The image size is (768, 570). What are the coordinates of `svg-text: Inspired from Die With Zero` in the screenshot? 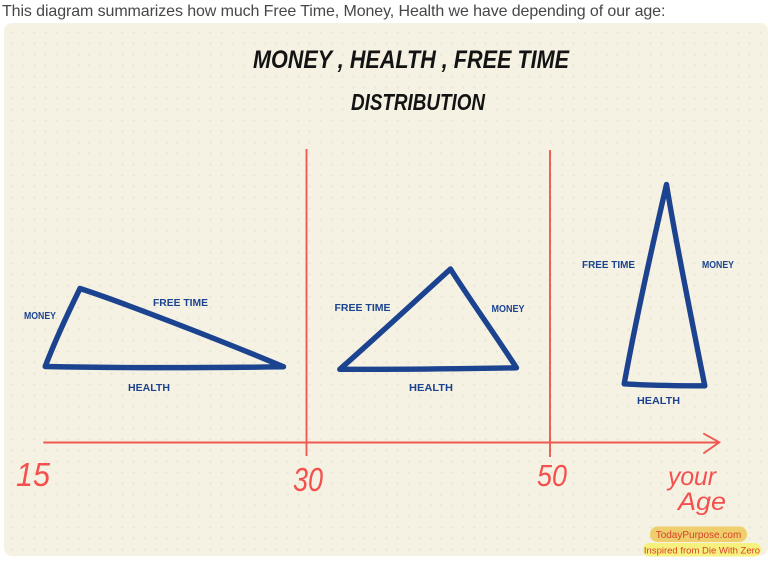 It's located at (702, 551).